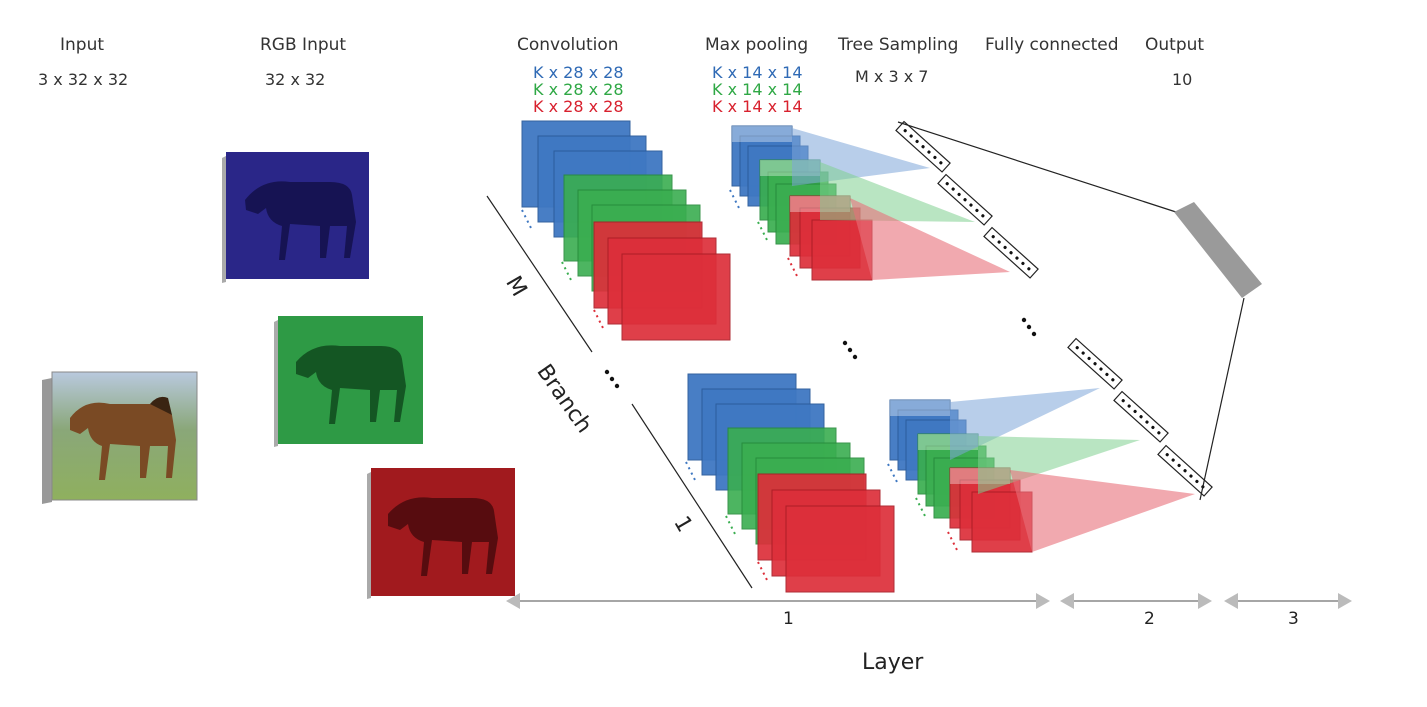 Image resolution: width=1427 pixels, height=707 pixels. What do you see at coordinates (967, 199) in the screenshot?
I see `top-tree-node-boxes` at bounding box center [967, 199].